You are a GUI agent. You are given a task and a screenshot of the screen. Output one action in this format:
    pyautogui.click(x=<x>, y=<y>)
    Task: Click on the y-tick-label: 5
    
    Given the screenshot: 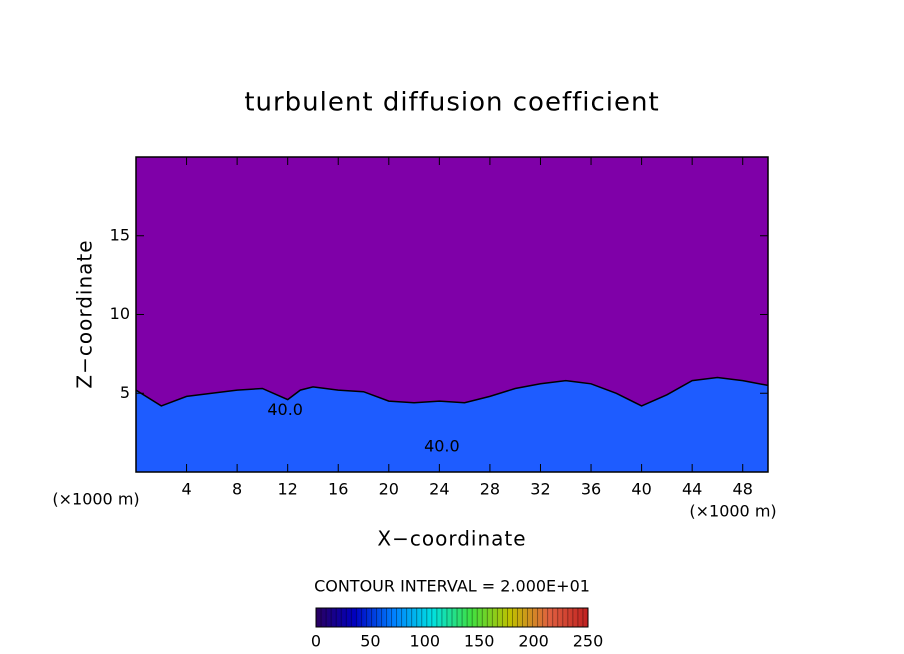 What is the action you would take?
    pyautogui.click(x=125, y=392)
    